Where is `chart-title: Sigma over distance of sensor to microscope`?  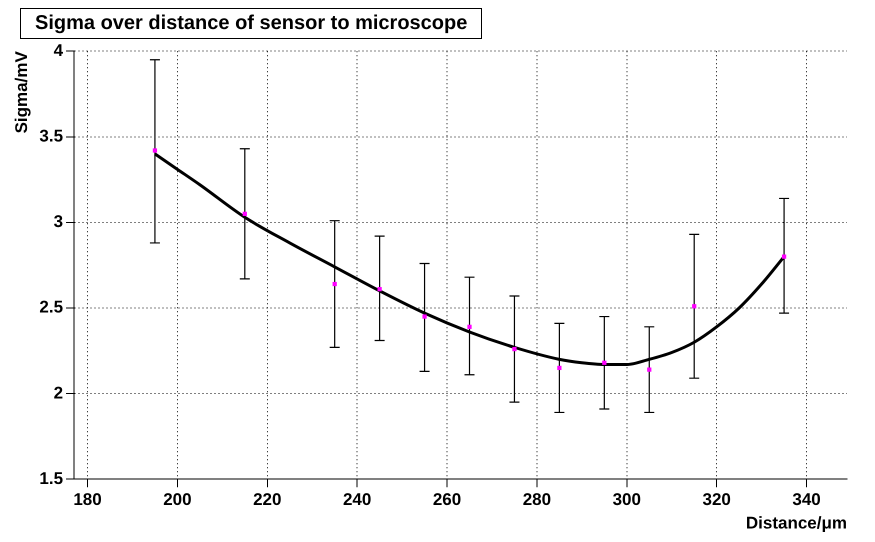 chart-title: Sigma over distance of sensor to microscope is located at coordinates (251, 23).